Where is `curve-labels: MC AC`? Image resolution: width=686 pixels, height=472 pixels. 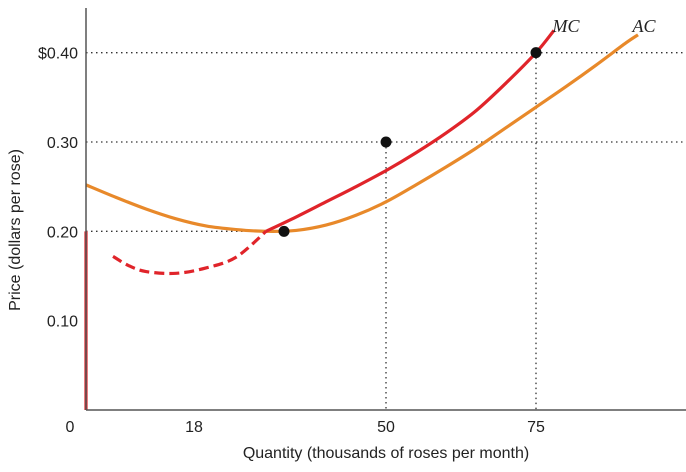 curve-labels: MC AC is located at coordinates (604, 26).